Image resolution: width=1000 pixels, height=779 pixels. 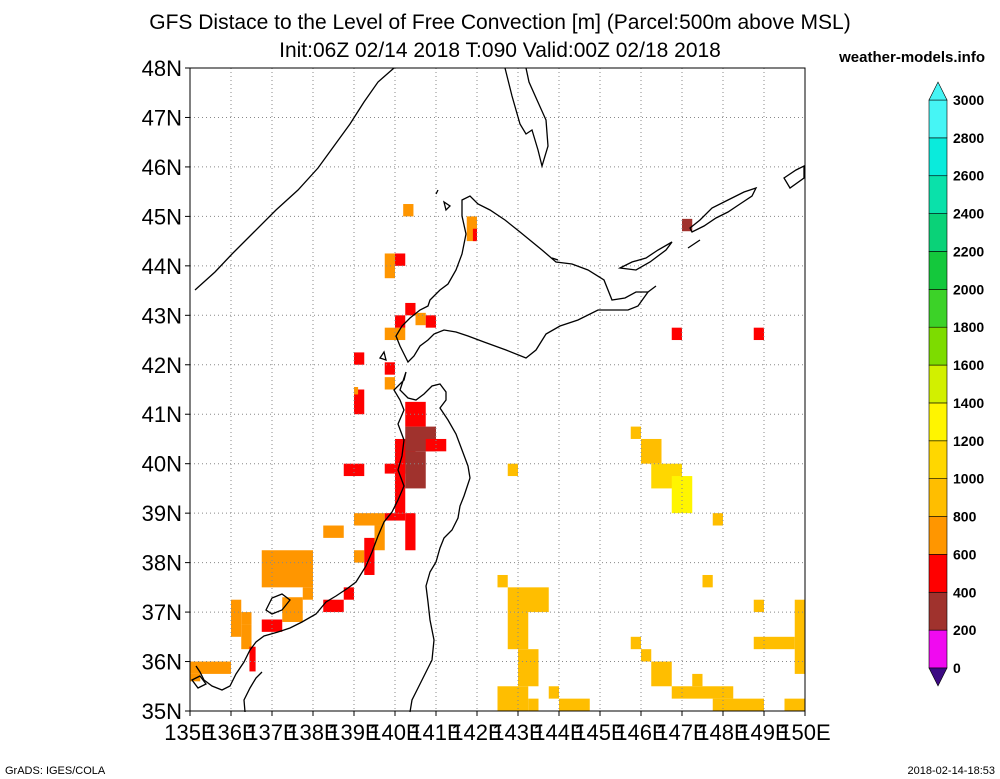 What do you see at coordinates (162, 167) in the screenshot?
I see `y-tick-label: 46N` at bounding box center [162, 167].